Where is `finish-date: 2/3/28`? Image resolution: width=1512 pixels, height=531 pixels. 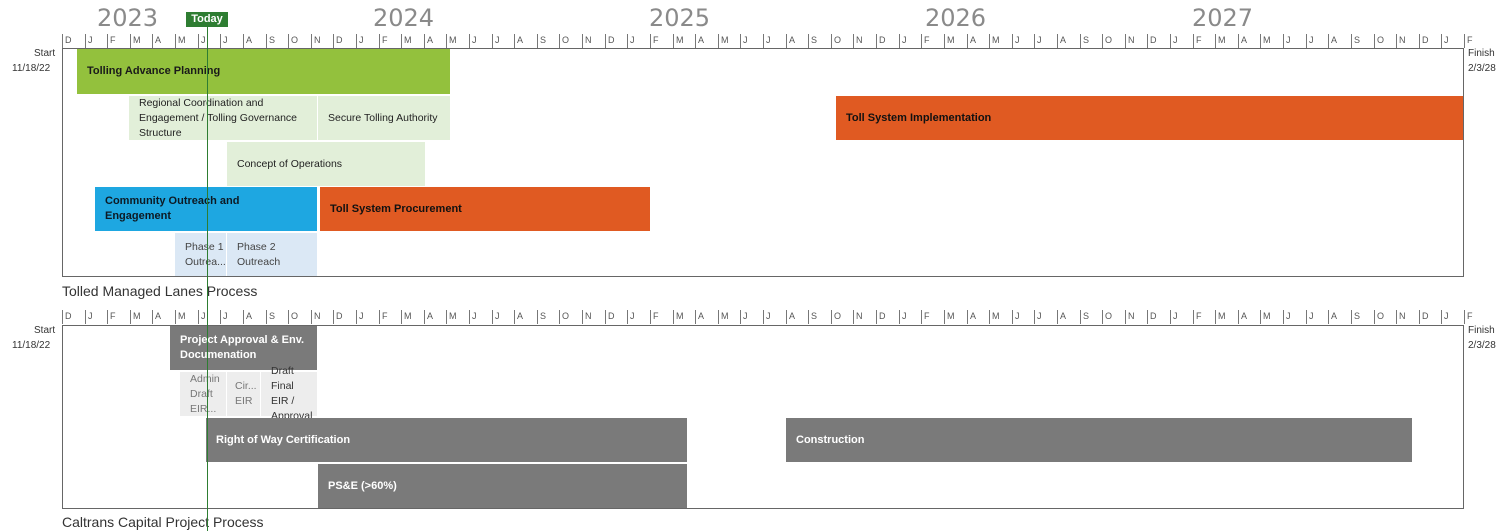
finish-date: 2/3/28 is located at coordinates (1482, 68).